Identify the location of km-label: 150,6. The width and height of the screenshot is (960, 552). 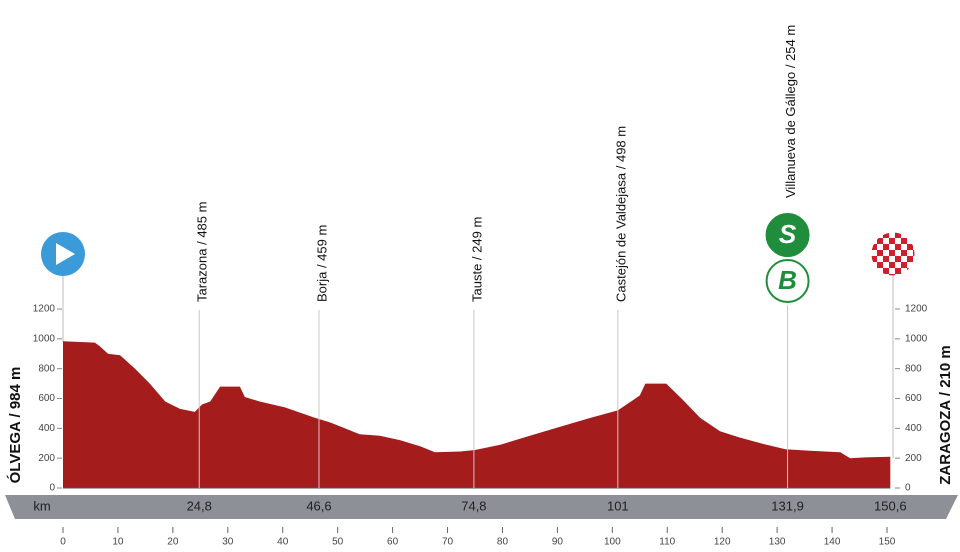
(890, 505).